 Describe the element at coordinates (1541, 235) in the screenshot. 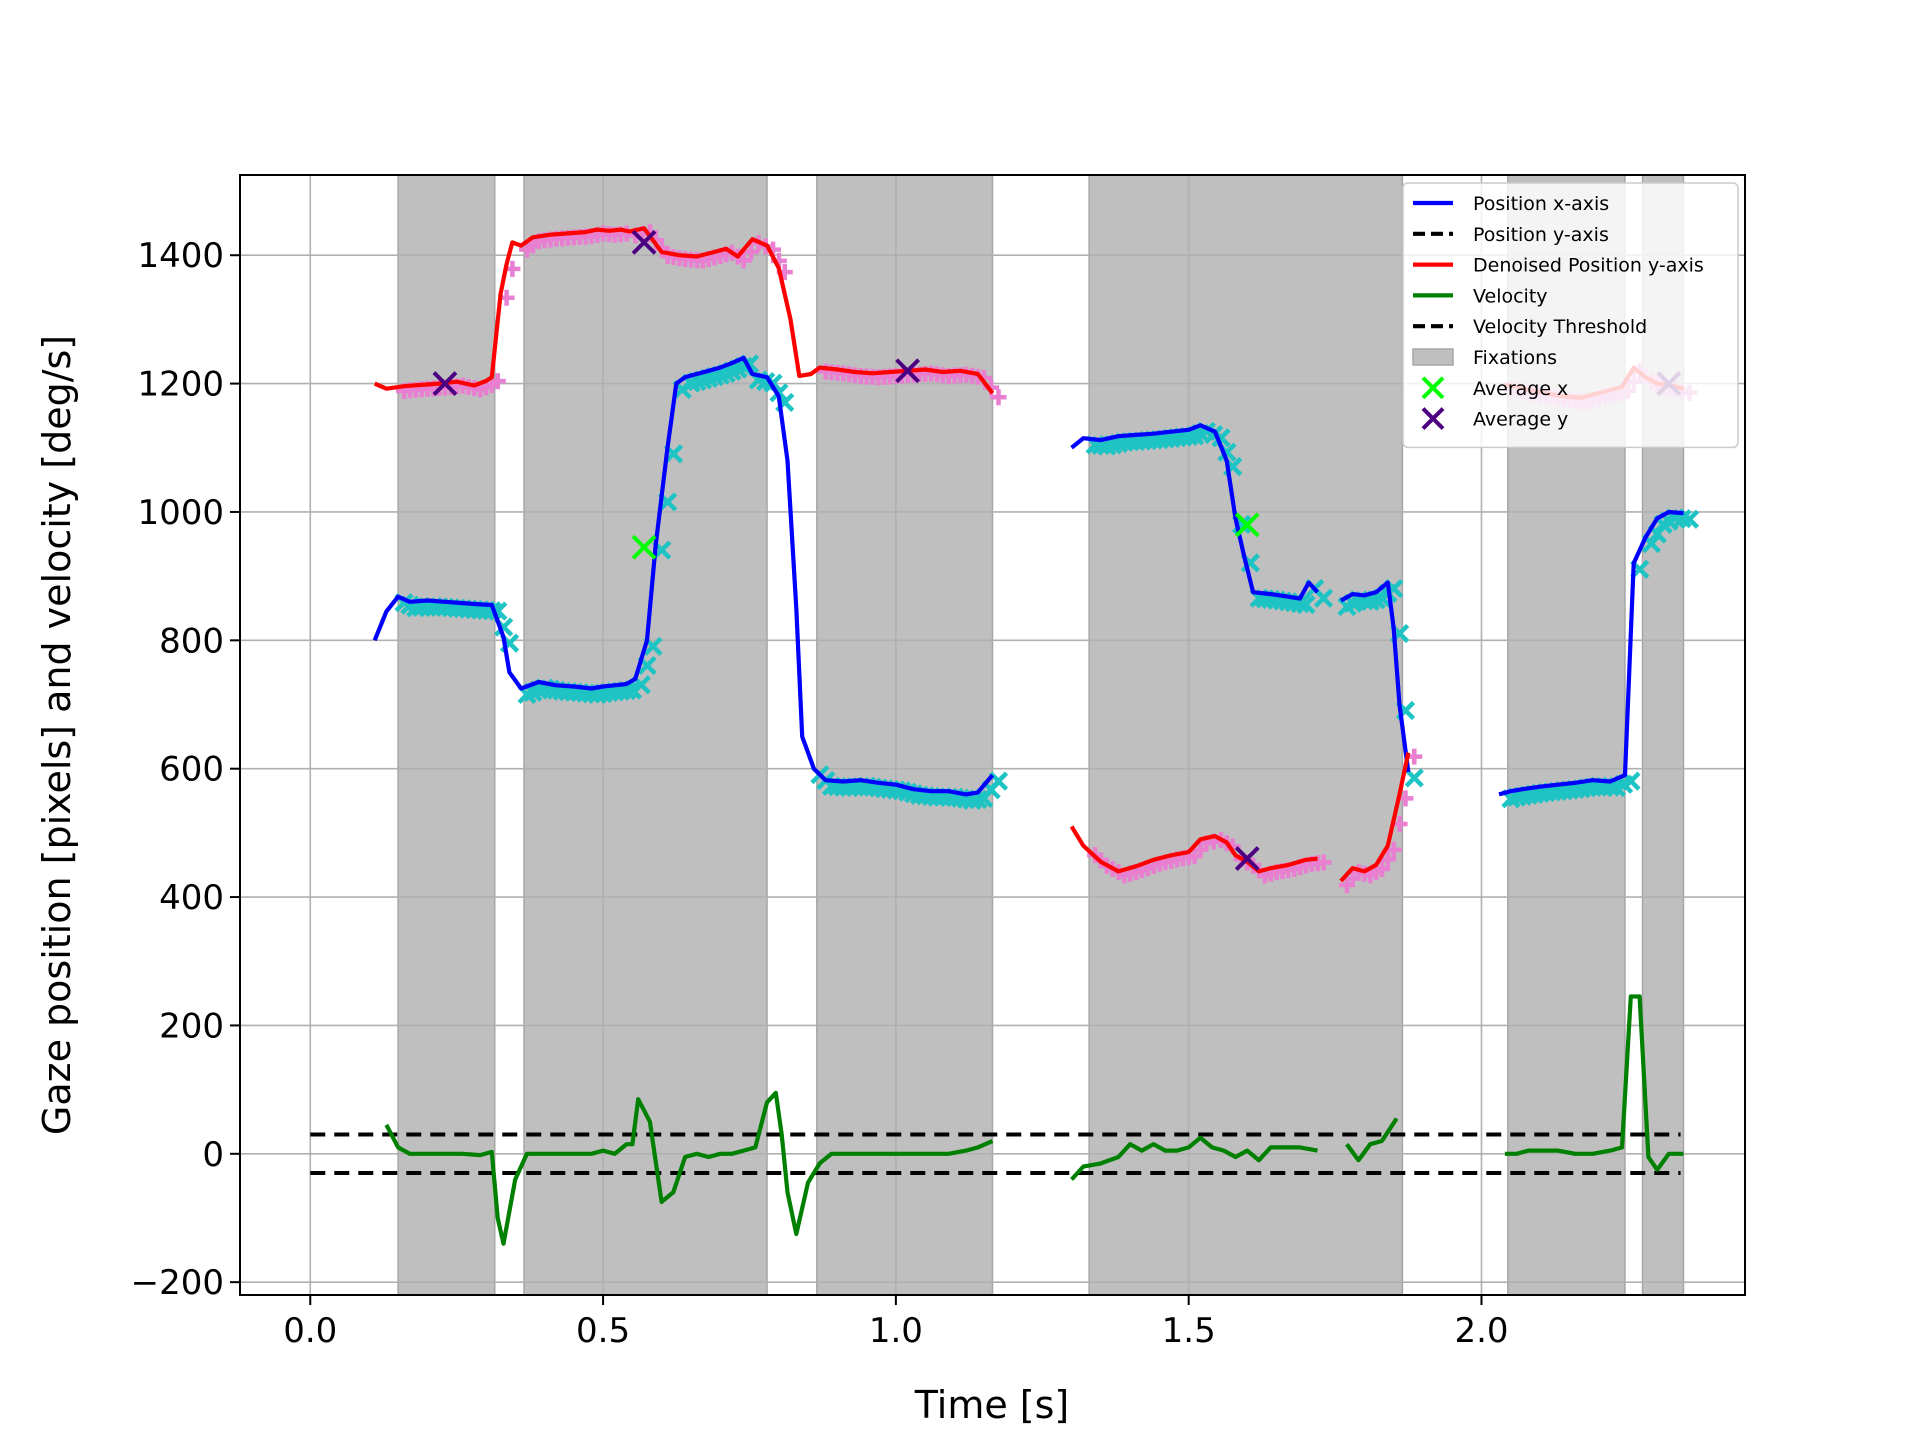

I see `legend-label-2: Position y-axis` at that location.